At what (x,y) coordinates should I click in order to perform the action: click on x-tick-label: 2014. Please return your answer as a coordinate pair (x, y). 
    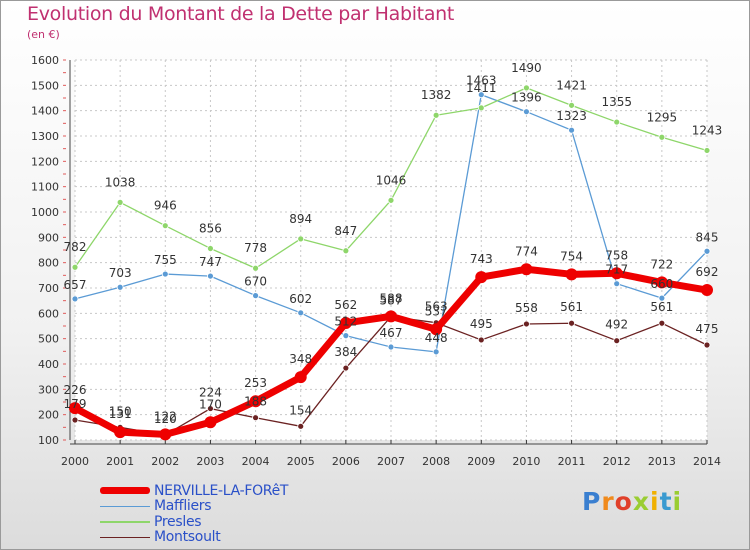
    Looking at the image, I should click on (707, 461).